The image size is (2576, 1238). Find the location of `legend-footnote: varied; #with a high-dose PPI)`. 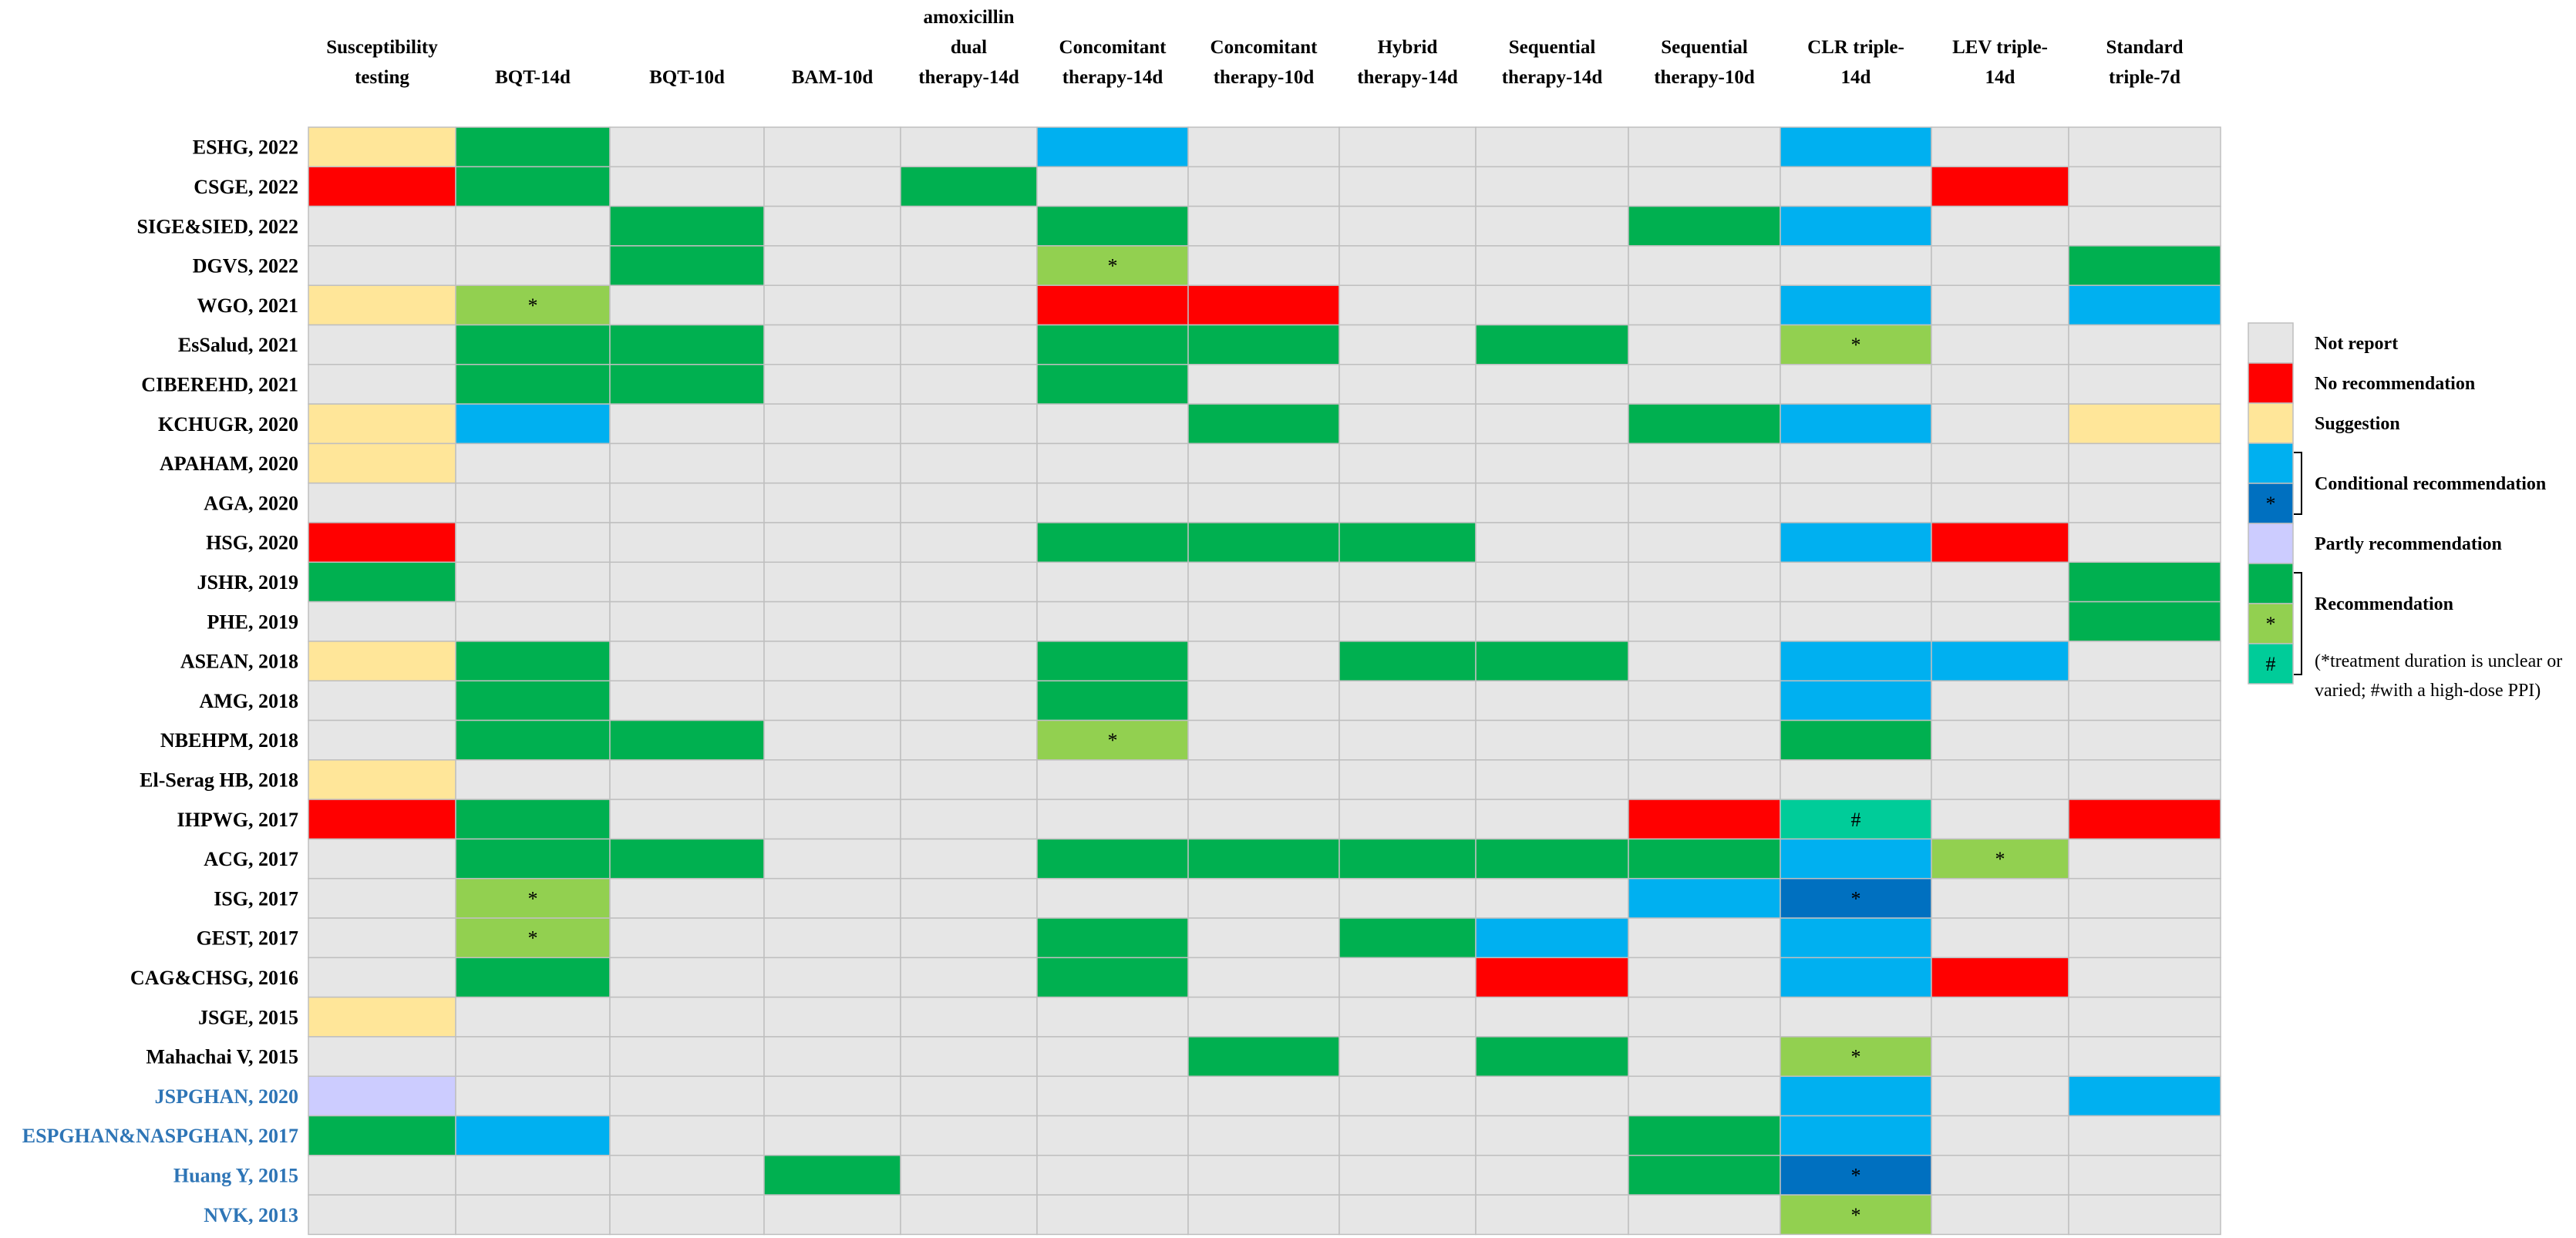

legend-footnote: varied; #with a high-dose PPI) is located at coordinates (2428, 691).